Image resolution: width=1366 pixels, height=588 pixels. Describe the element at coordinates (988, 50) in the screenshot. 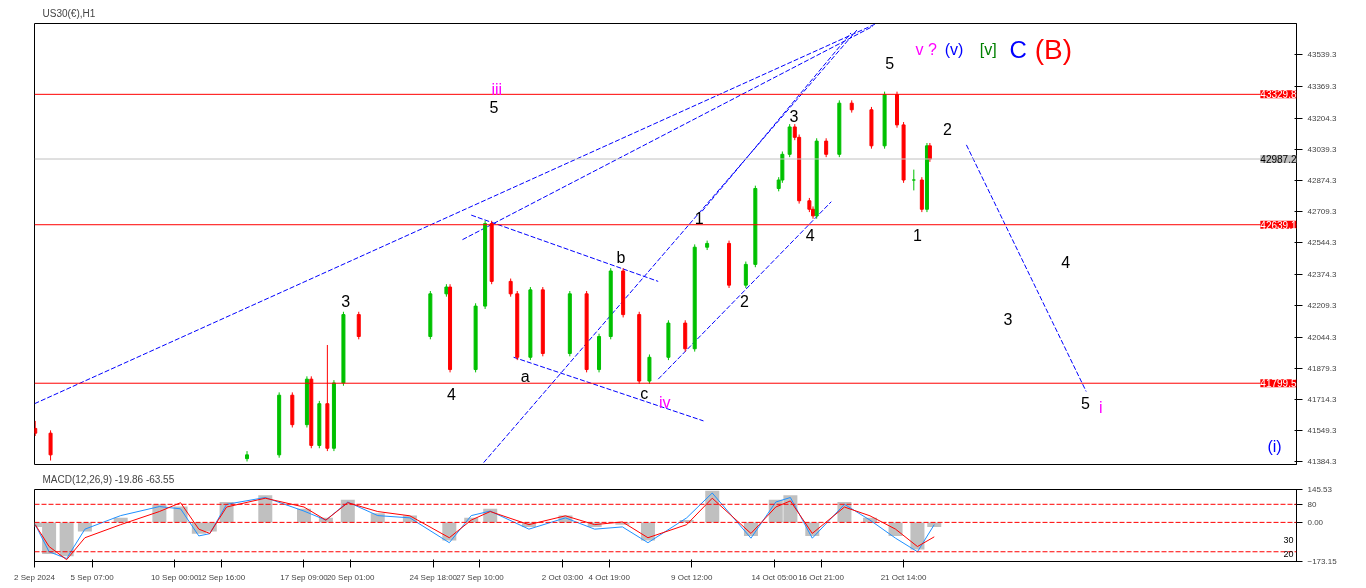

I see `annotation: [v]` at that location.